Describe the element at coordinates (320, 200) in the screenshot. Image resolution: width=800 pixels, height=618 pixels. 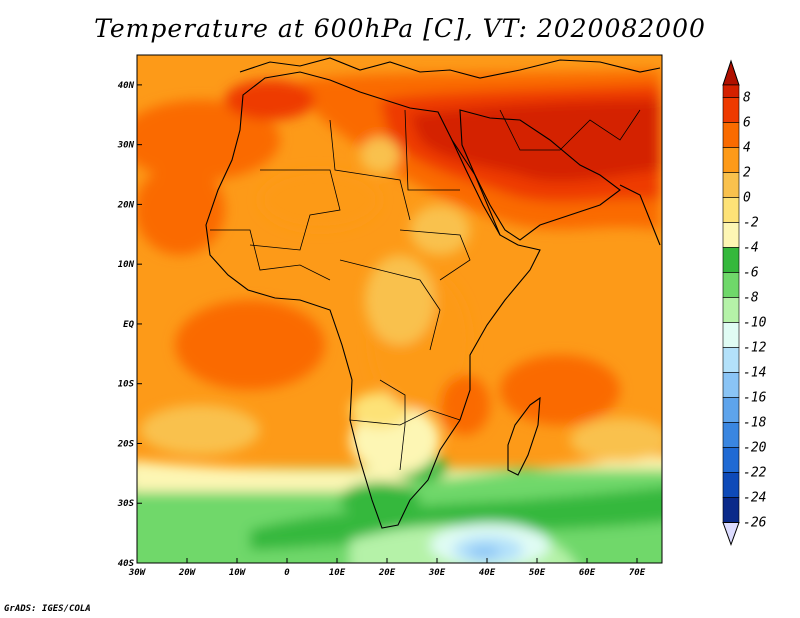
I see `field-sahara-orange` at that location.